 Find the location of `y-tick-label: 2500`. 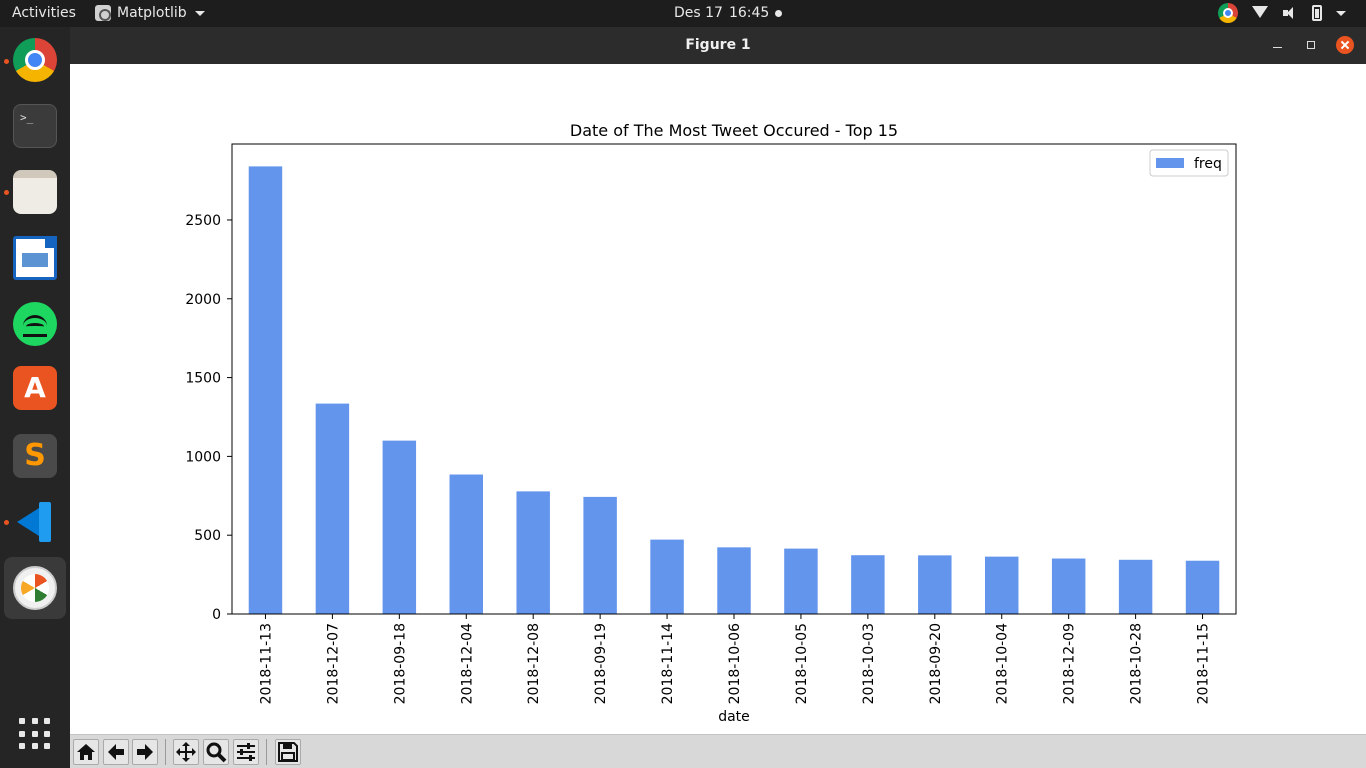

y-tick-label: 2500 is located at coordinates (203, 221).